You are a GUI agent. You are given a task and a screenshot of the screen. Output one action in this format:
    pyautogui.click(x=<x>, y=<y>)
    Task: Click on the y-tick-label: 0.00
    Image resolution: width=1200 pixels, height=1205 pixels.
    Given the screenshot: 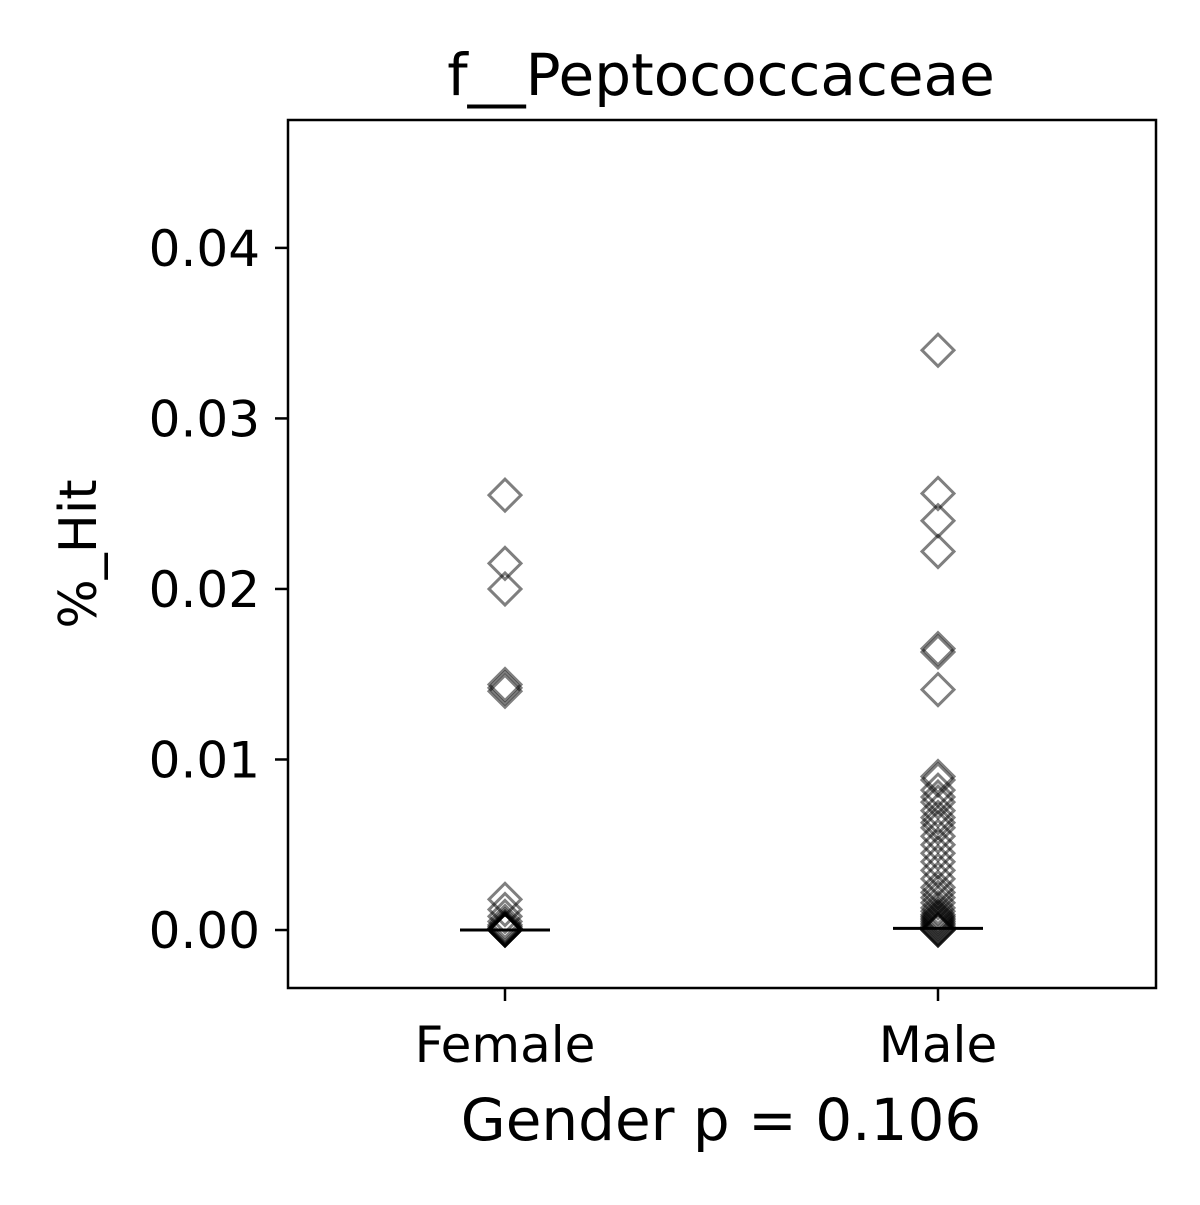 What is the action you would take?
    pyautogui.click(x=204, y=931)
    